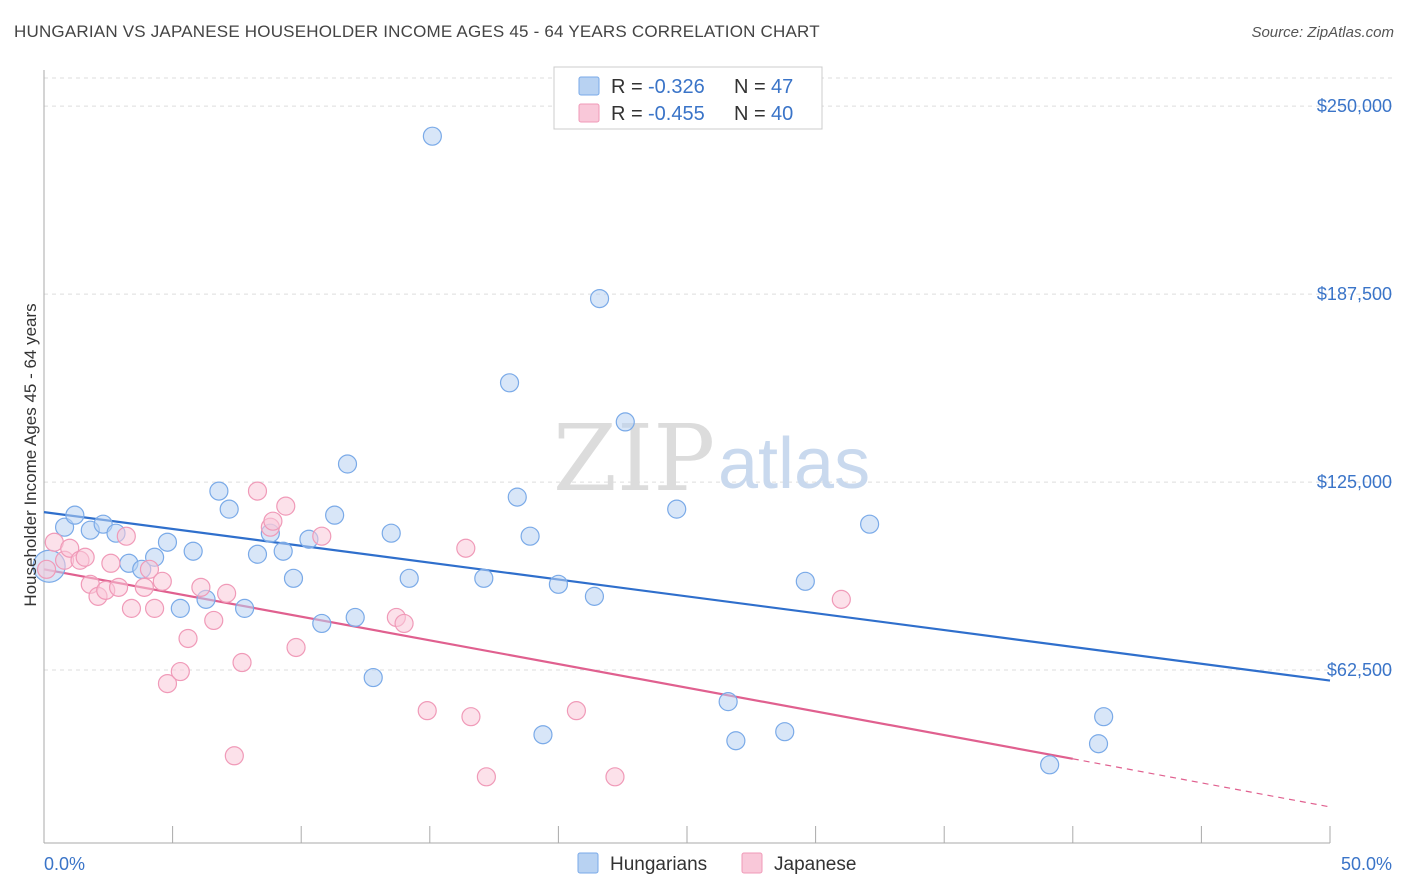  Describe the element at coordinates (1354, 388) in the screenshot. I see `y-tick-labels: $62,500 $125,000 $187,500 $250,000` at that location.